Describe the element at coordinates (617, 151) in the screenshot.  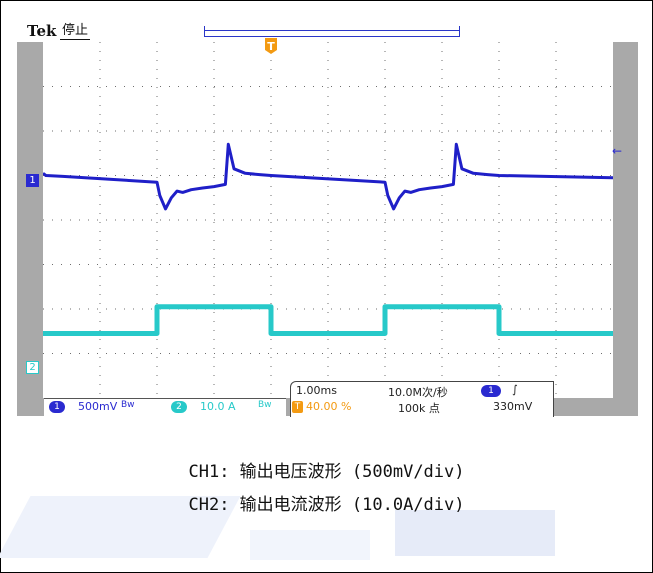
I see `trigger-level-arrow-icon: ←` at that location.